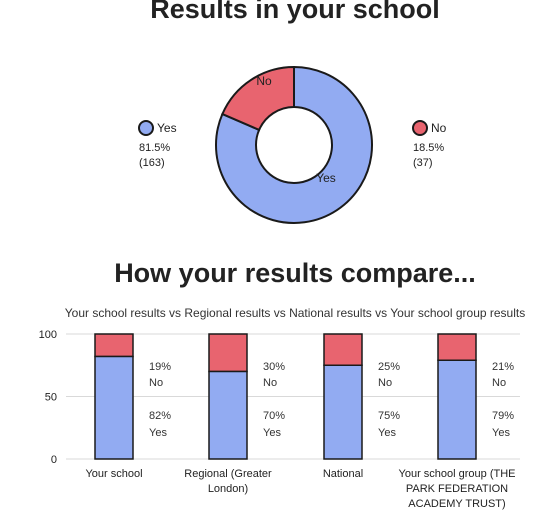 The image size is (547, 513). Describe the element at coordinates (146, 128) in the screenshot. I see `legend-marker-yes` at that location.